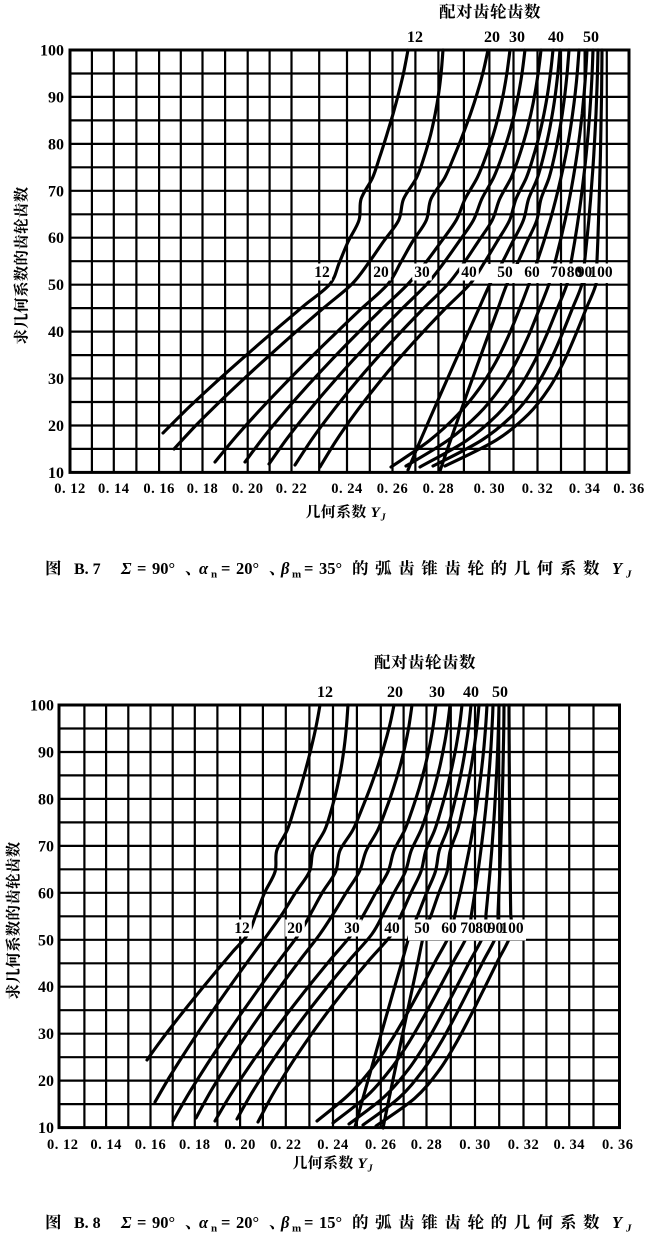 Image resolution: width=650 pixels, height=1247 pixels. Describe the element at coordinates (330, 568) in the screenshot. I see `svg-text: 35°` at that location.